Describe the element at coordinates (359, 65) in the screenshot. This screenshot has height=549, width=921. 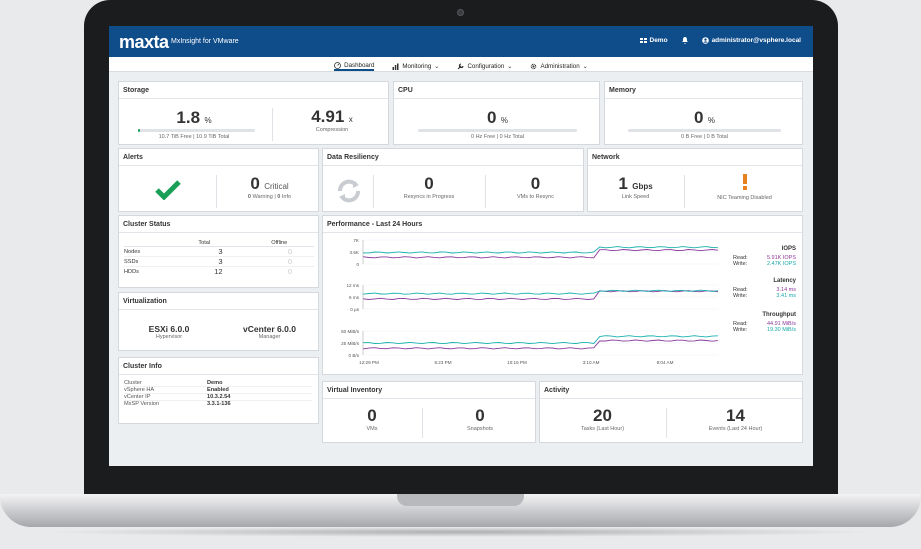
I see `tab-dashboard-label: Dashboard` at that location.